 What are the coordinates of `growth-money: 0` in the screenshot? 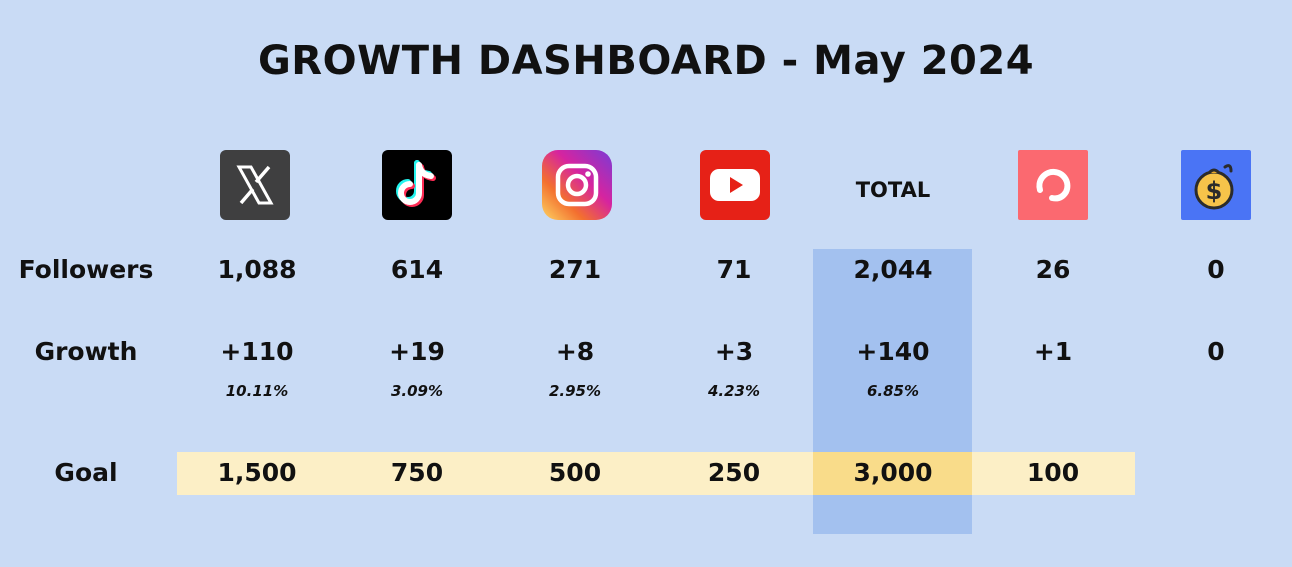 It's located at (1216, 351).